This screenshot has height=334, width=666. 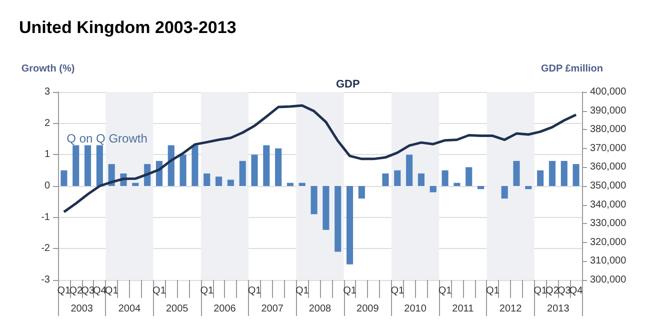 What do you see at coordinates (608, 204) in the screenshot?
I see `y2-tick-label: 340,000` at bounding box center [608, 204].